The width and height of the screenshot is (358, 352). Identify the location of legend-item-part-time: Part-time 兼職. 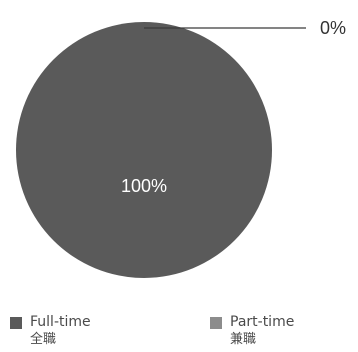
(252, 331).